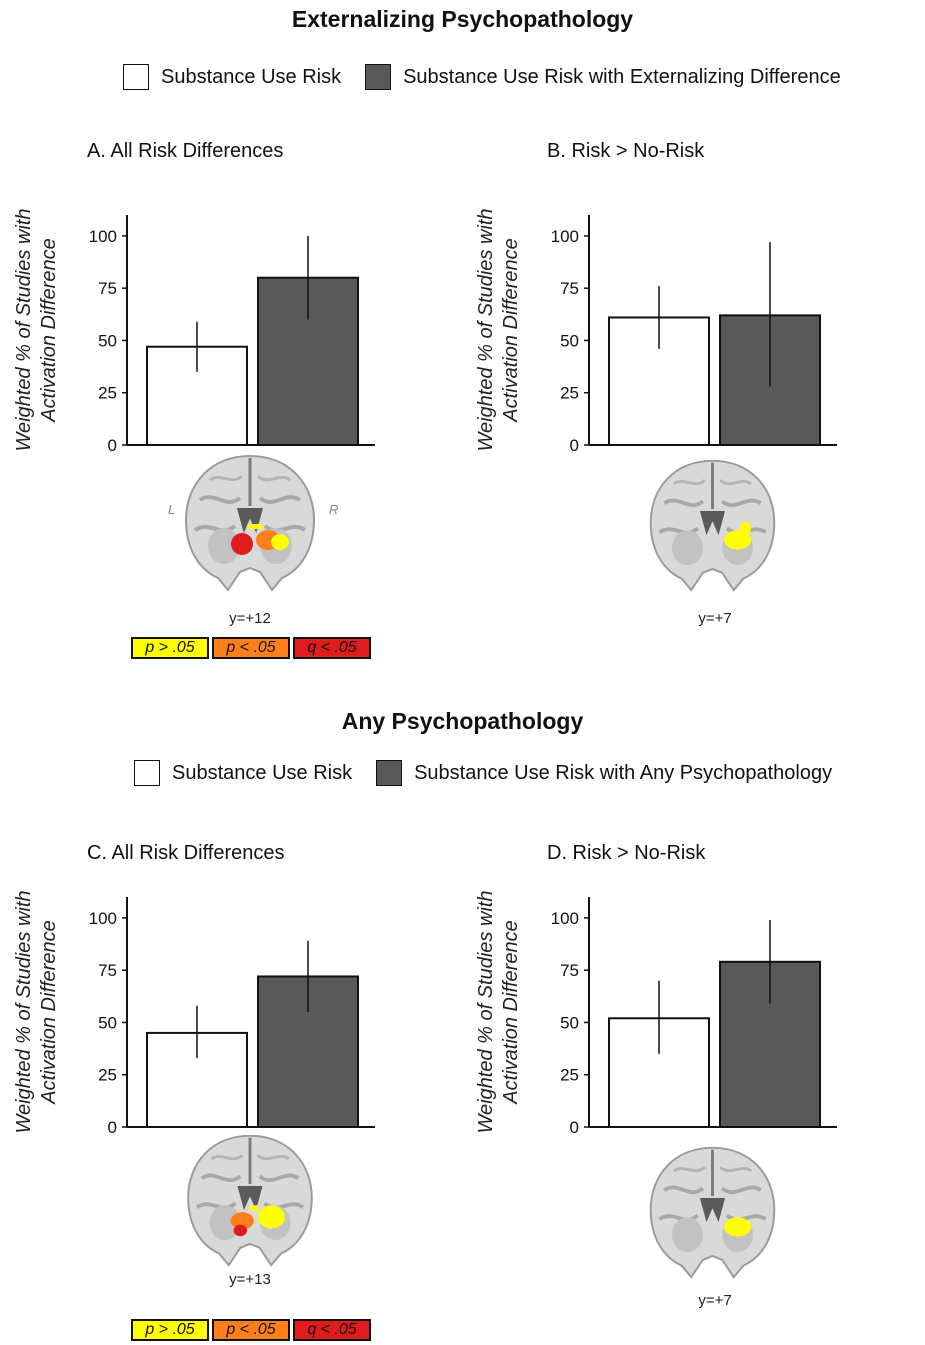  What do you see at coordinates (136, 77) in the screenshot?
I see `legend-swatch-risk` at bounding box center [136, 77].